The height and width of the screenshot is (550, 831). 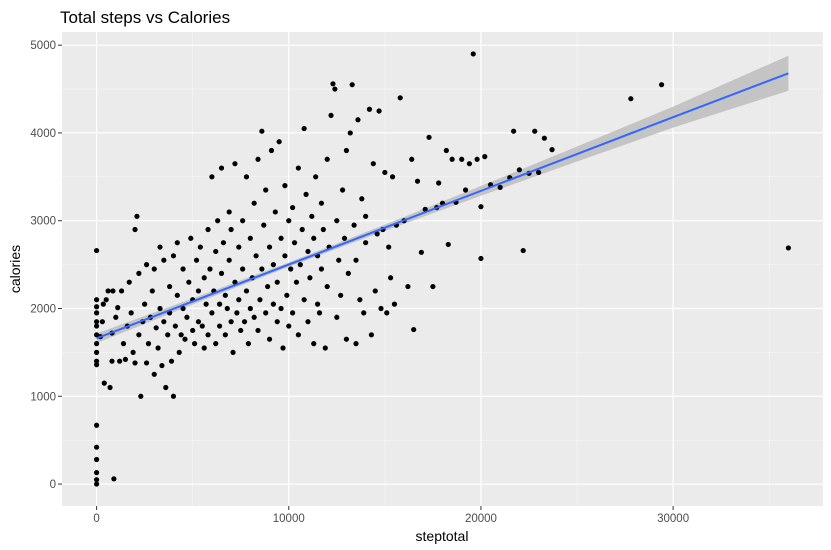 What do you see at coordinates (43, 310) in the screenshot?
I see `y-tick-label: 2000` at bounding box center [43, 310].